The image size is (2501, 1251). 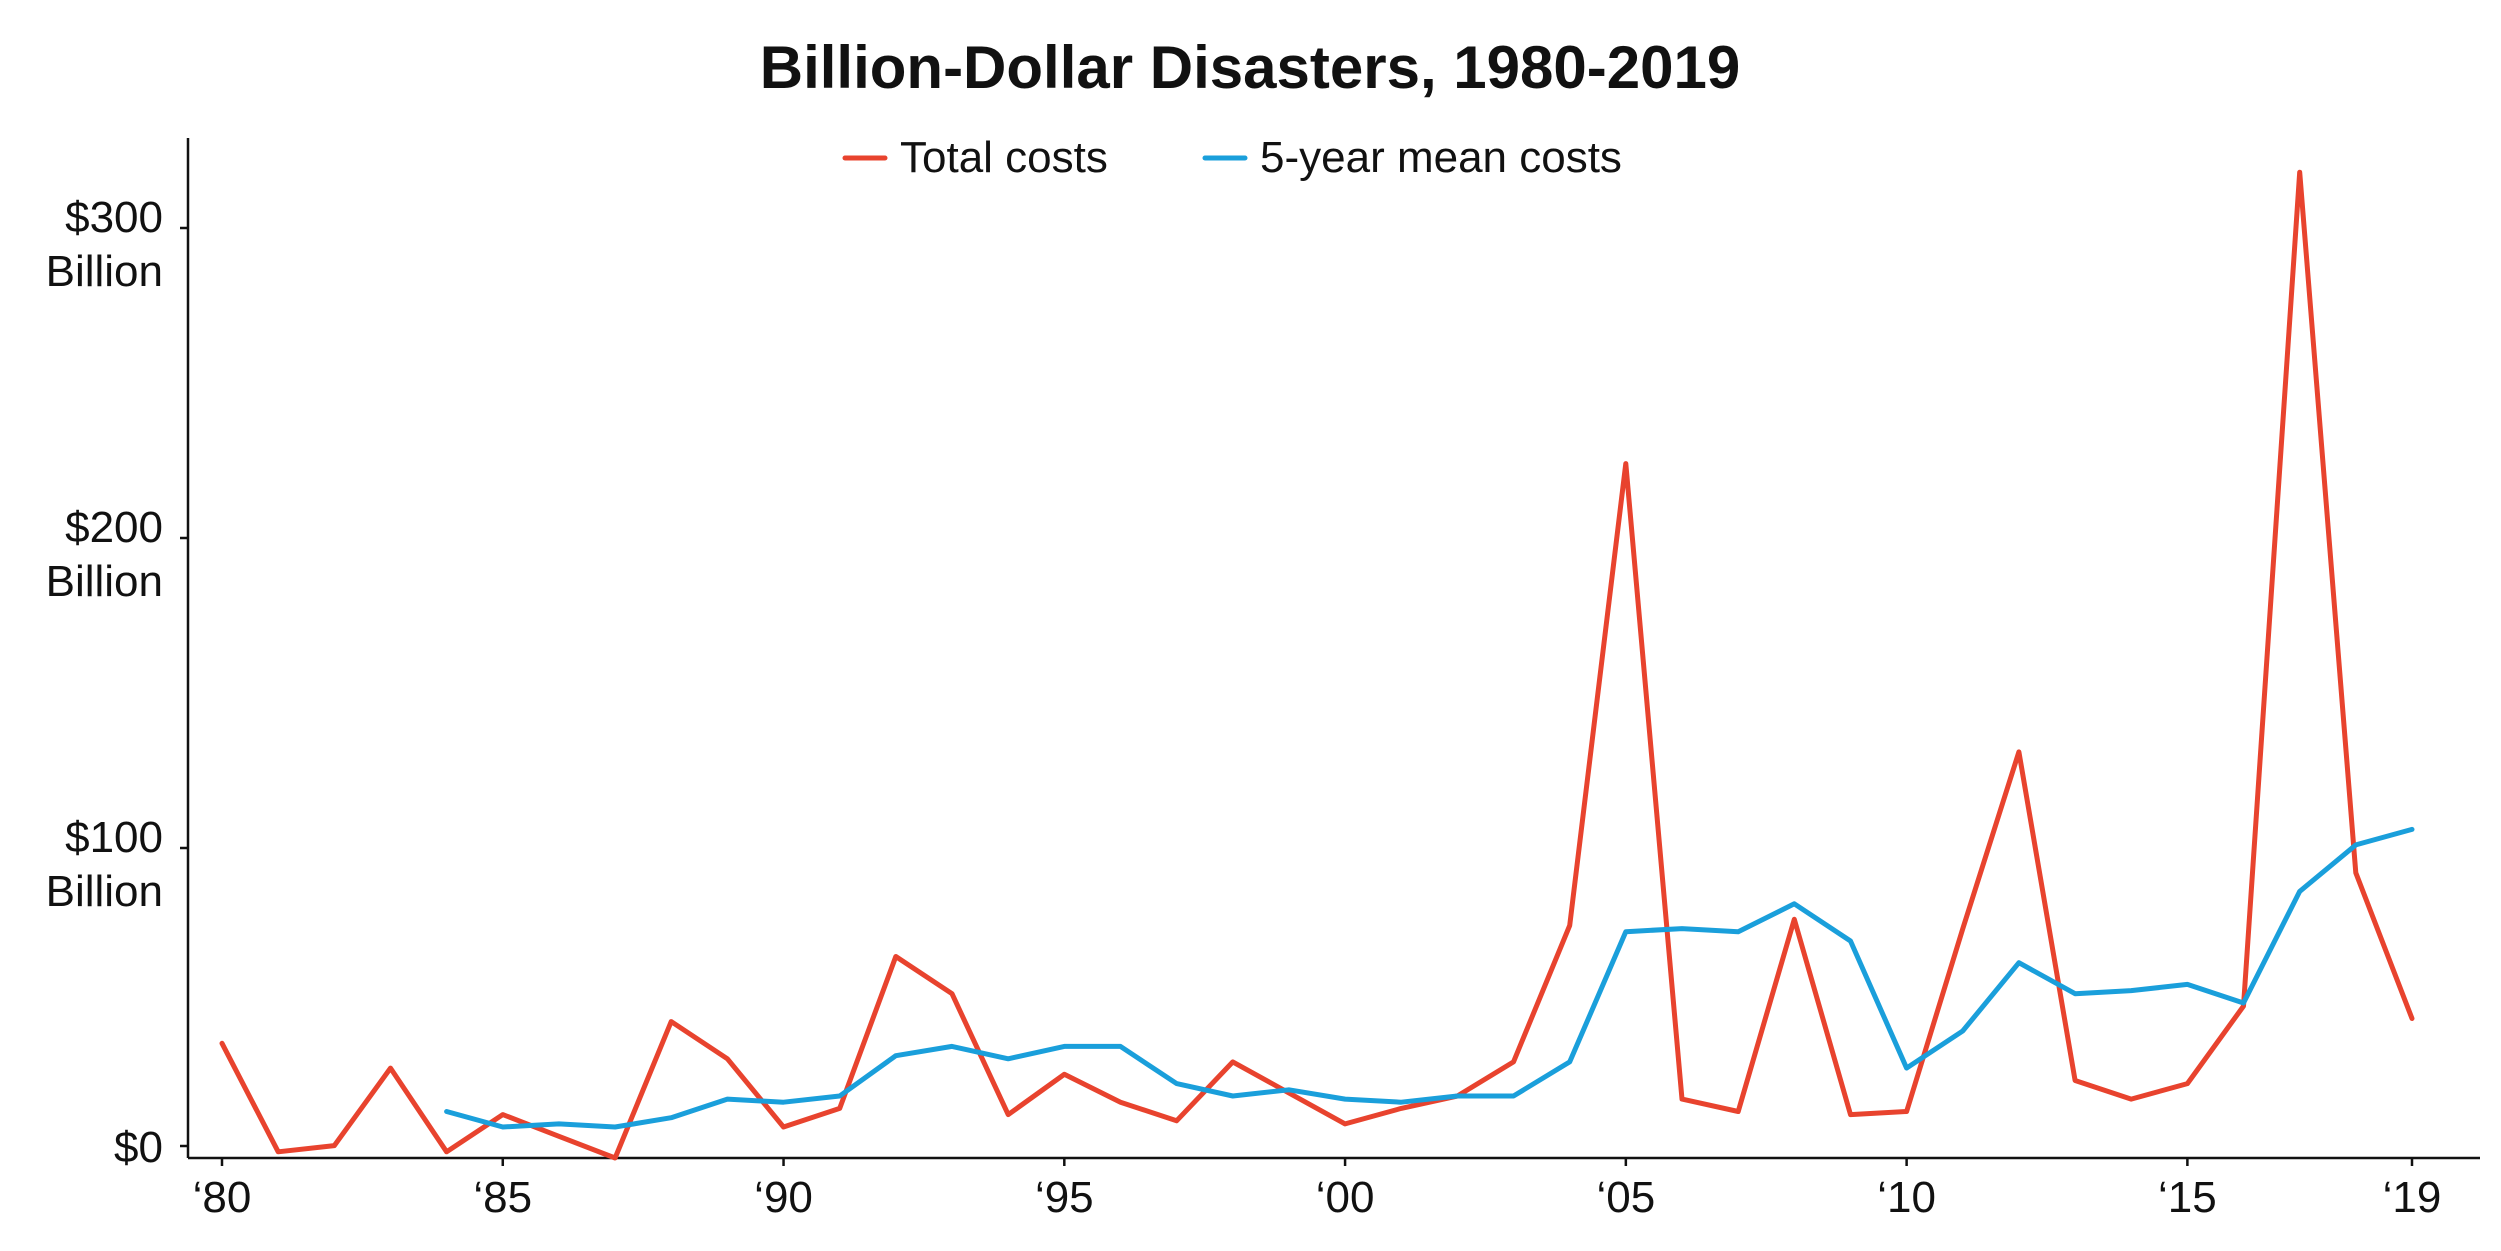 I want to click on legend-item: Total costs, so click(x=975, y=157).